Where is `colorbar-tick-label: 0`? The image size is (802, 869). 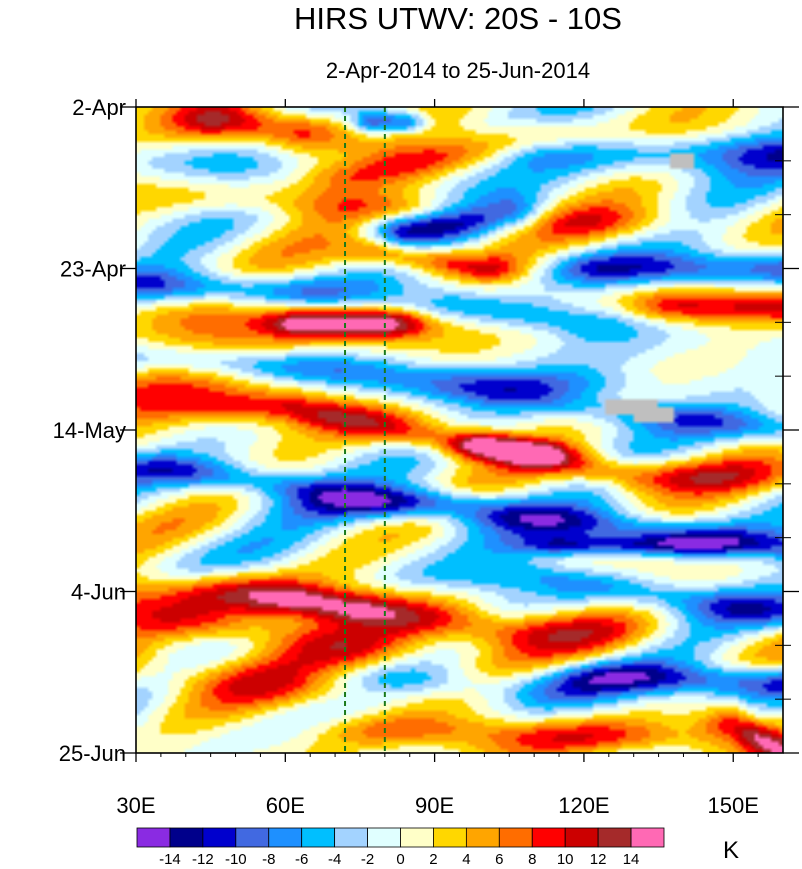 colorbar-tick-label: 0 is located at coordinates (400, 859).